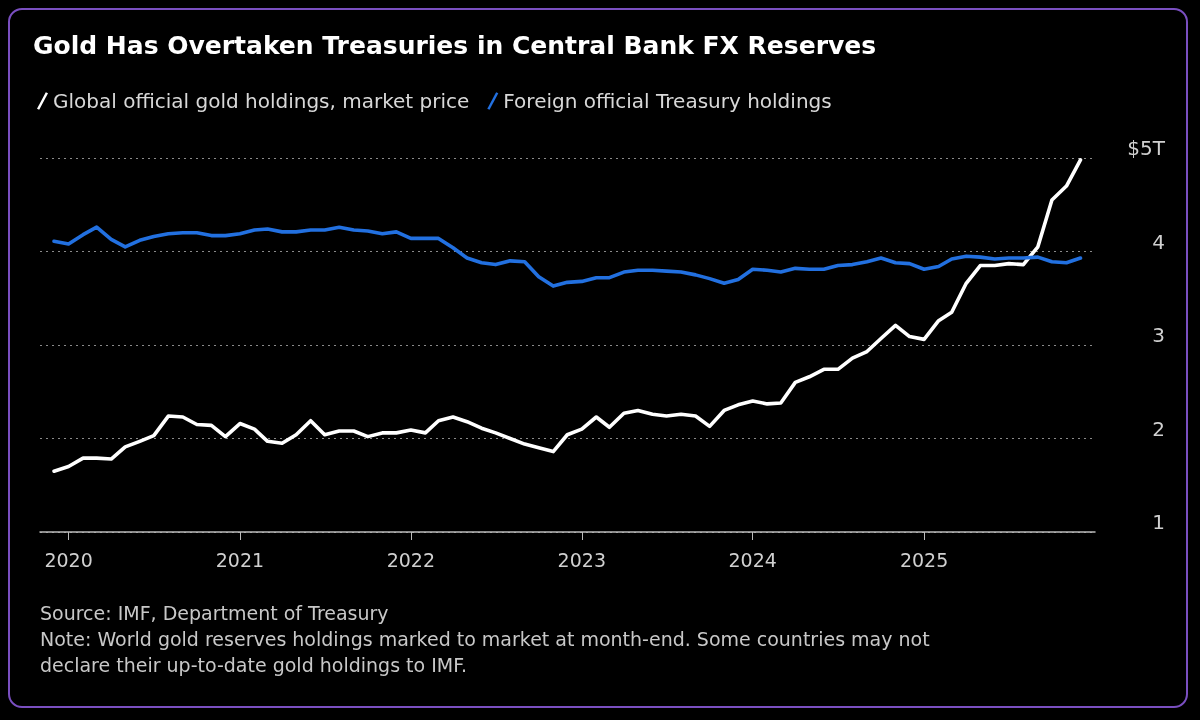 The height and width of the screenshot is (720, 1200). I want to click on chart-title: Gold Has Overtaken Treasuries in Central Bank FX Reserves, so click(455, 45).